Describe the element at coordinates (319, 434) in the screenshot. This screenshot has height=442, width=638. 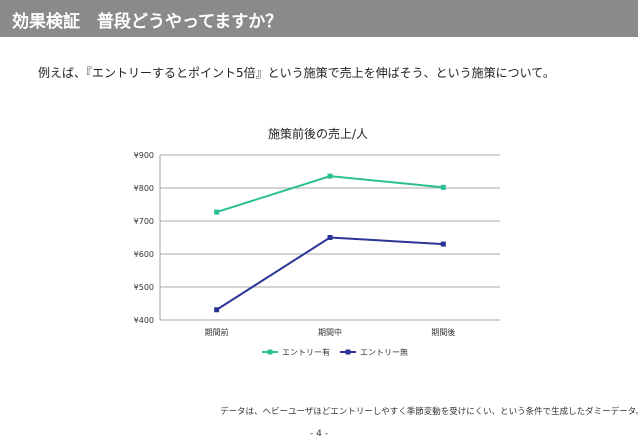
I see `page-number: - 4 -` at that location.